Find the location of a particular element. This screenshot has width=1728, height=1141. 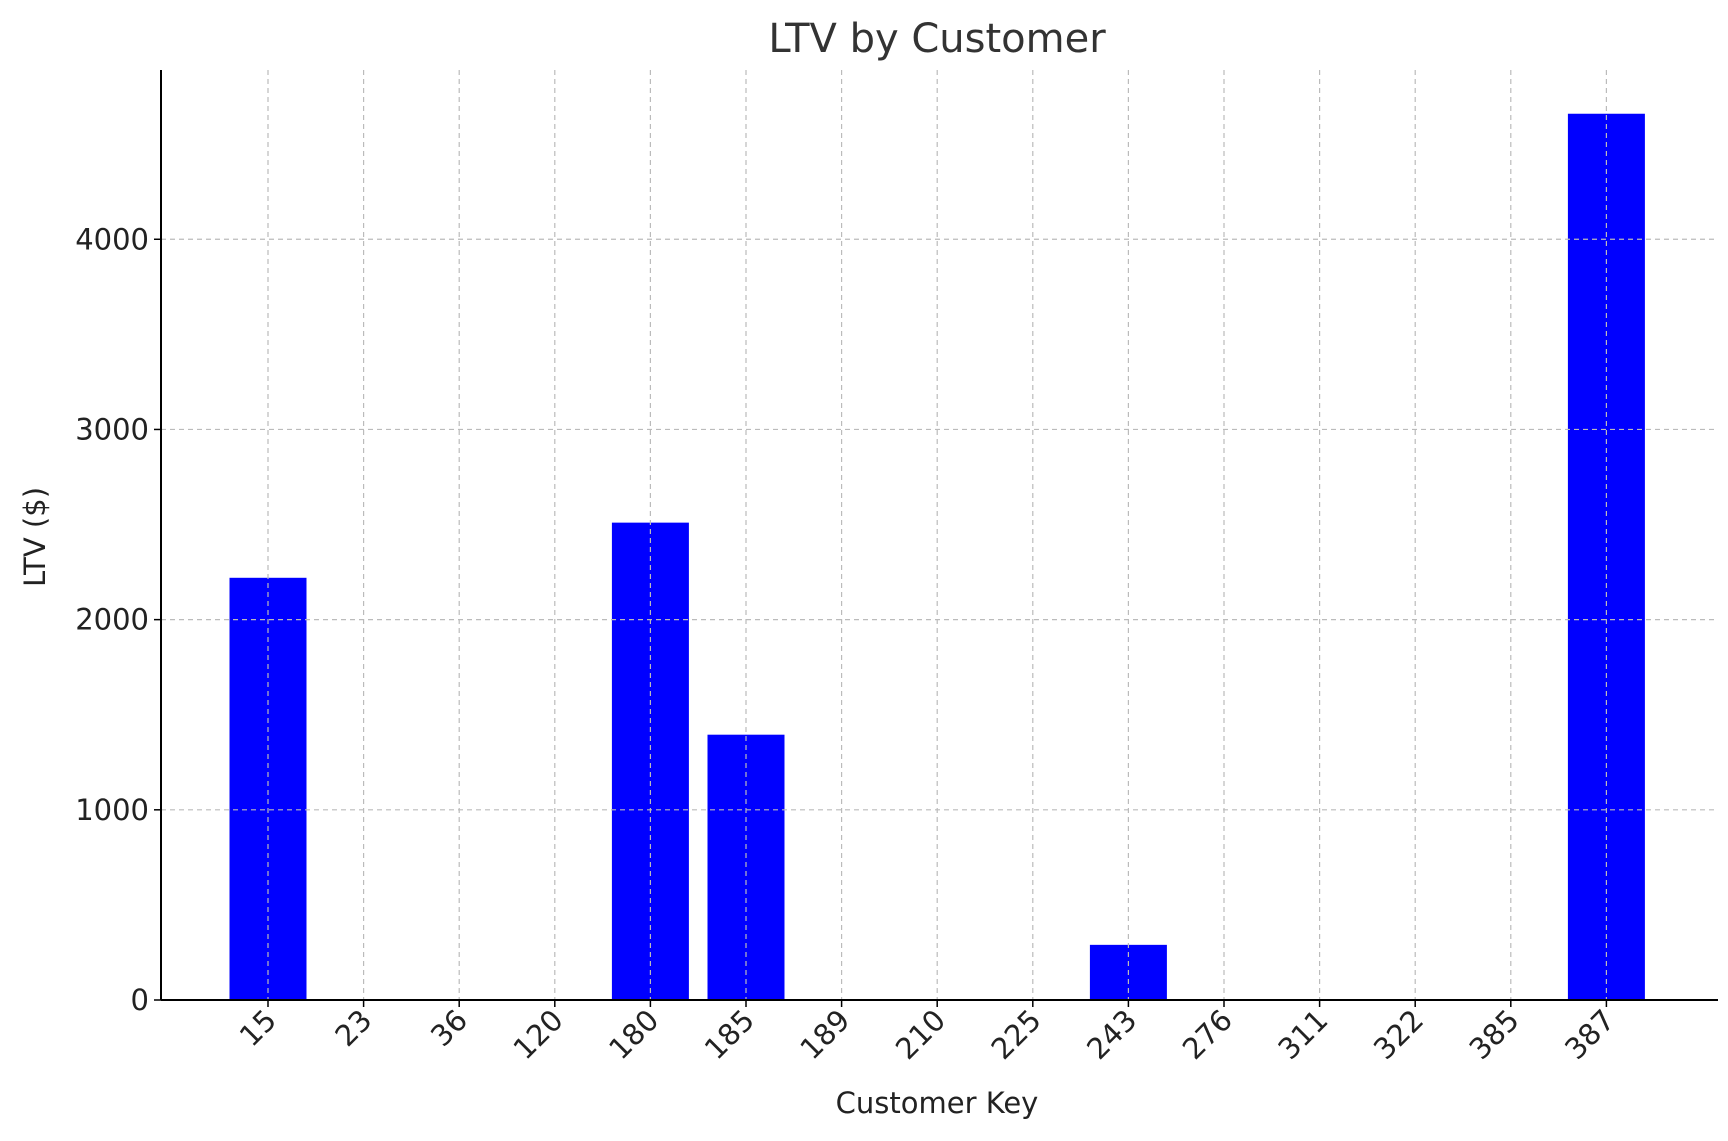

y-tick-label: 3000 is located at coordinates (112, 429).